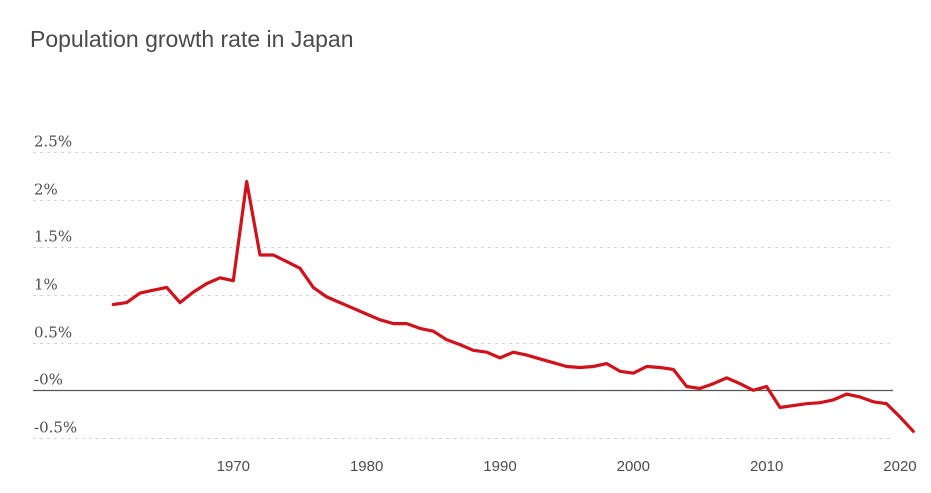  Describe the element at coordinates (53, 237) in the screenshot. I see `y-tick-label: 1.5%` at that location.